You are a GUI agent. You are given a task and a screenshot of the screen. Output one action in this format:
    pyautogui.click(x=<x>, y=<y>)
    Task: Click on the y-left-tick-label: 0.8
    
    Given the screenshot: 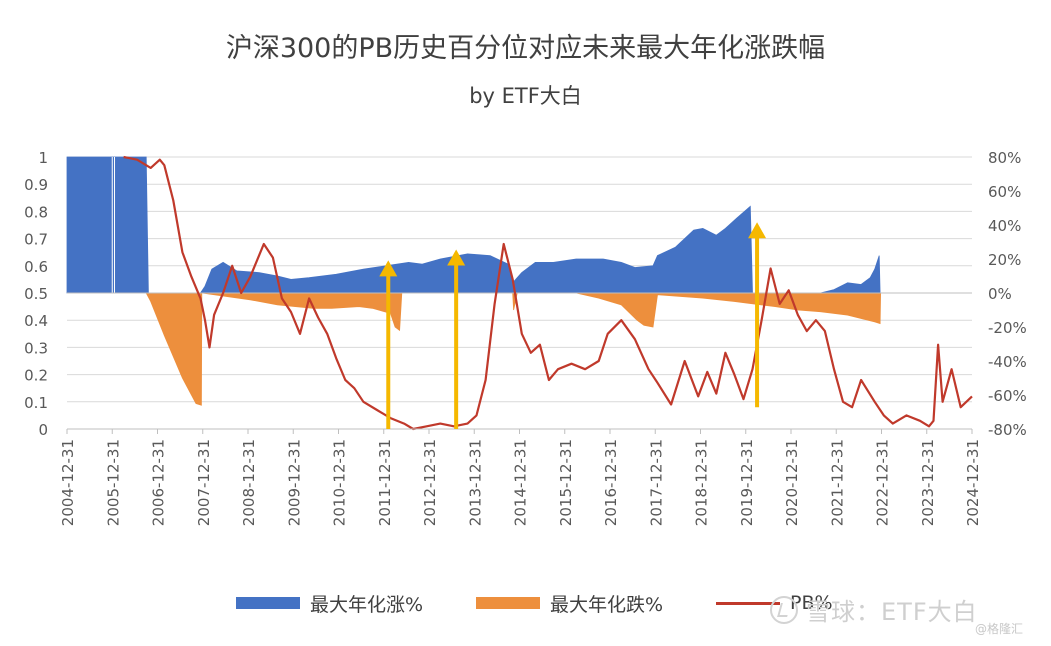 What is the action you would take?
    pyautogui.click(x=36, y=212)
    